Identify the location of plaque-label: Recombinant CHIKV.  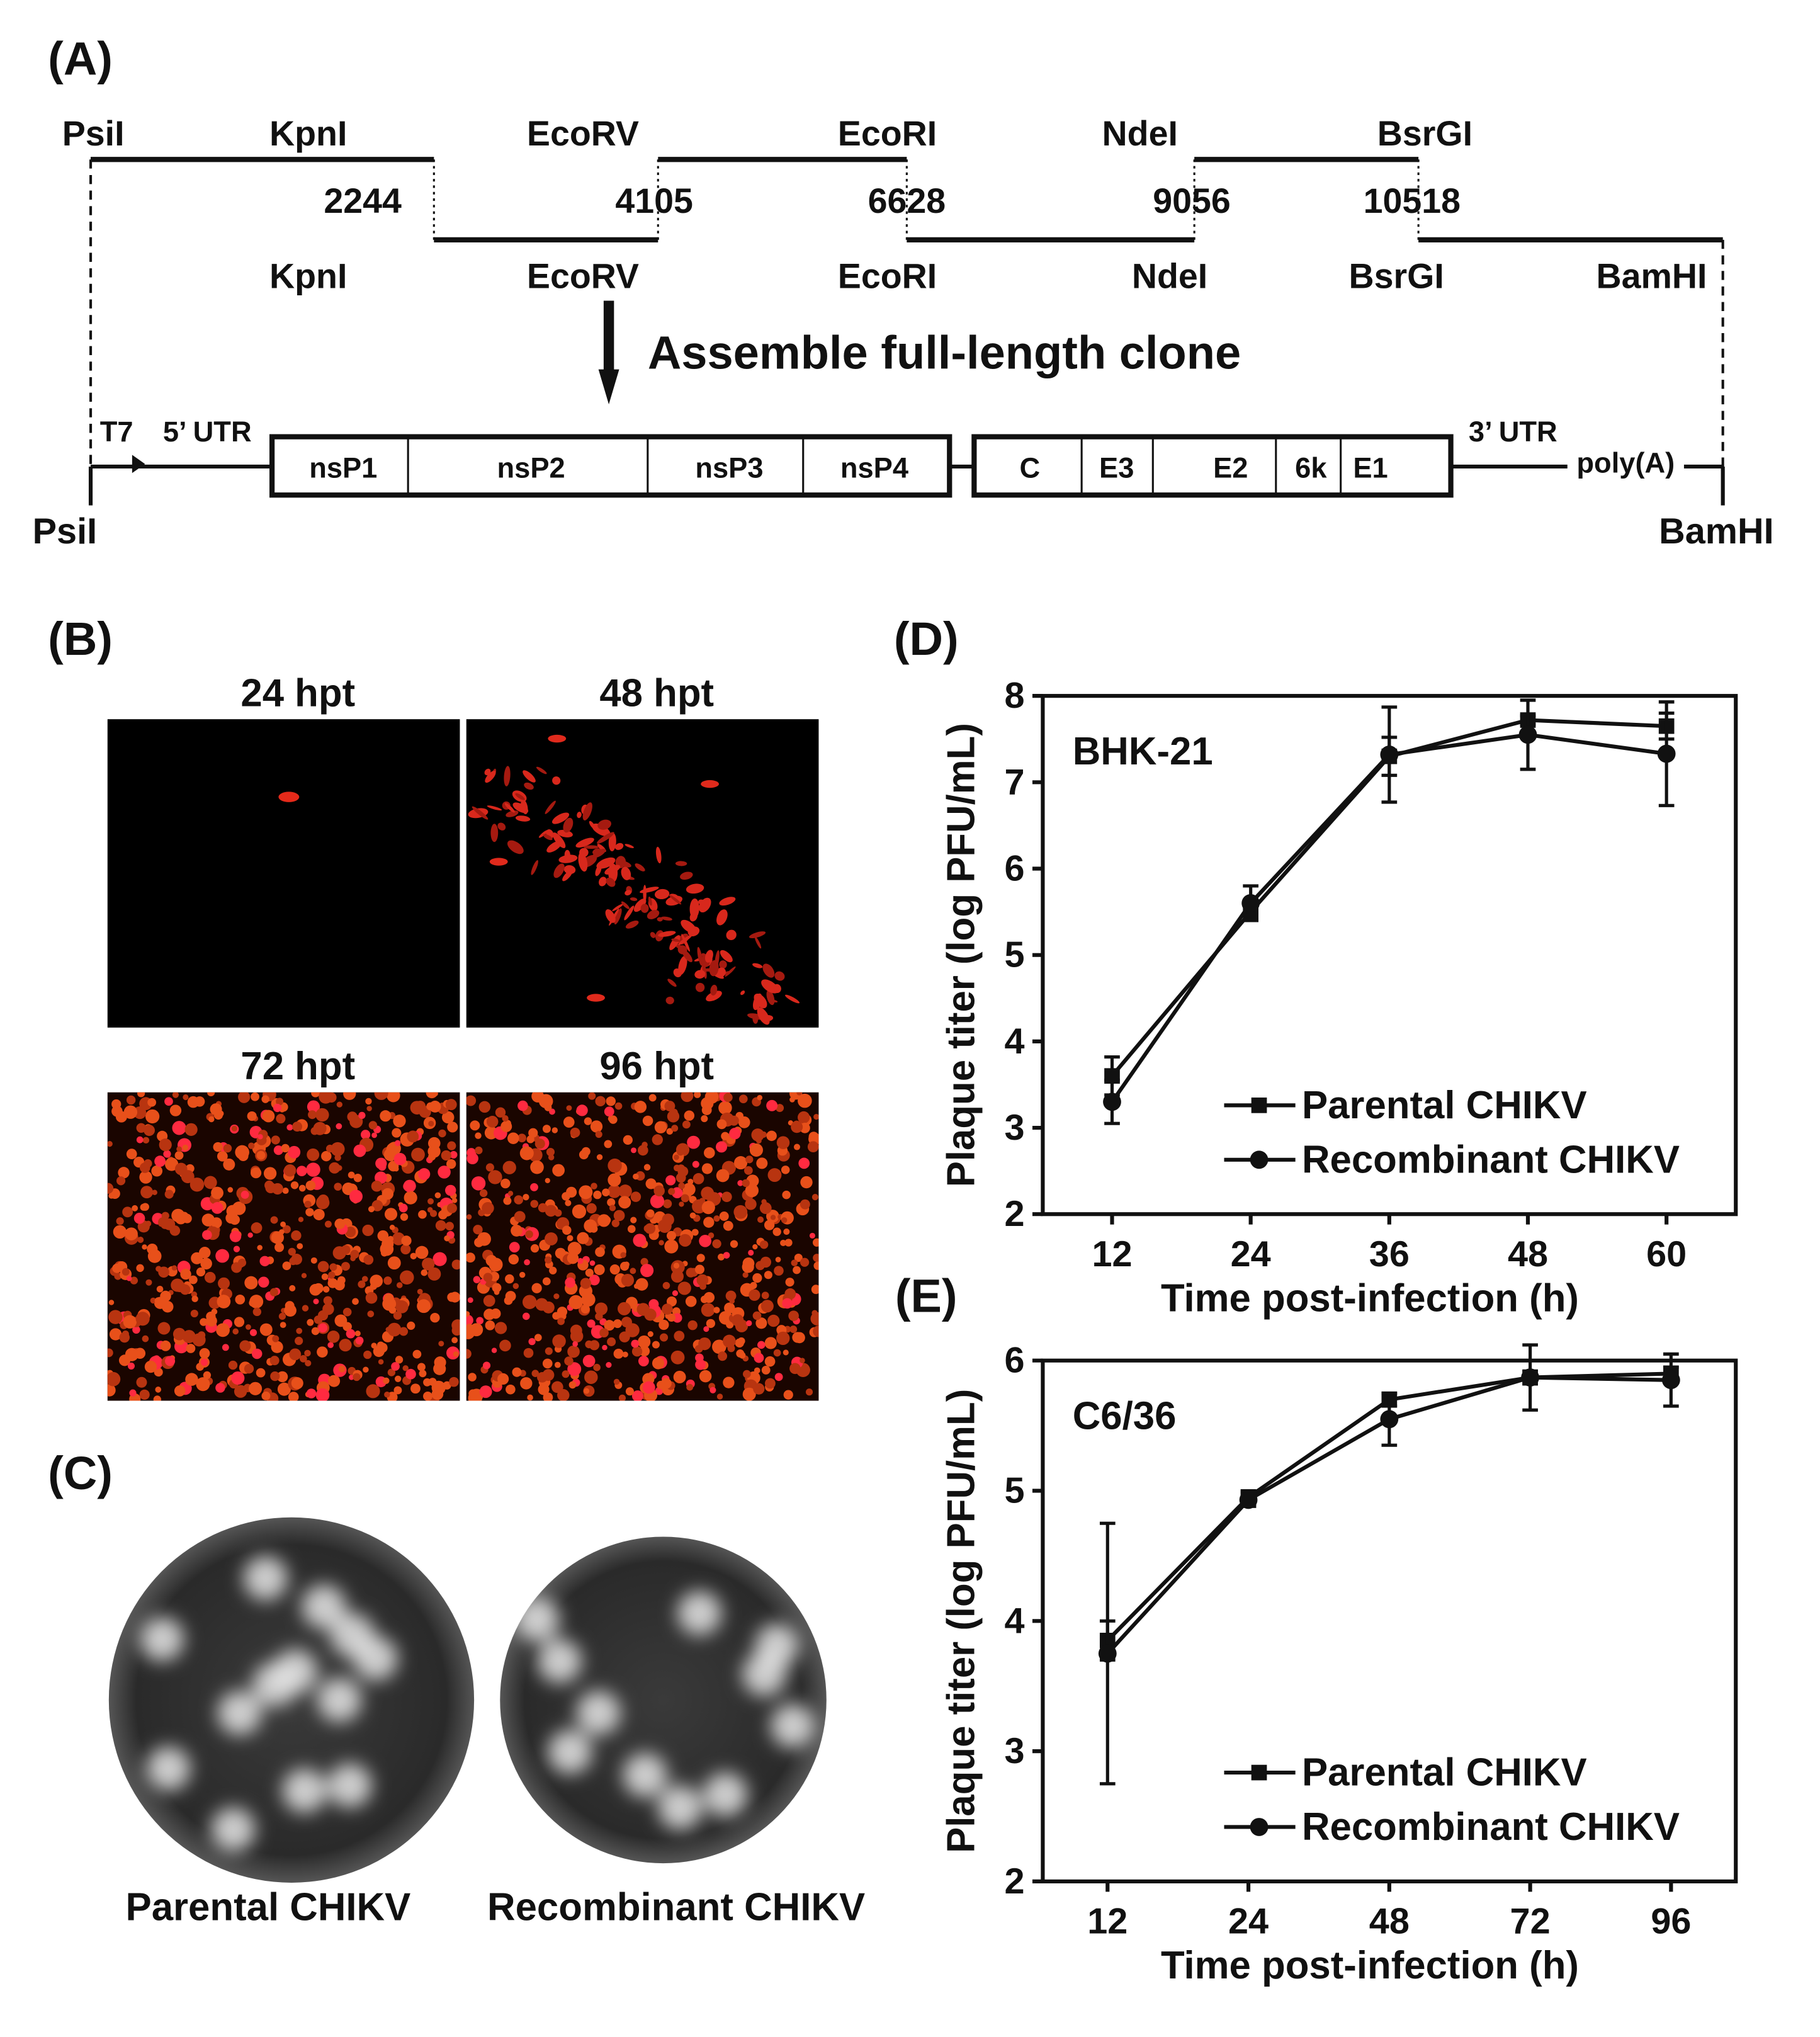
(676, 1907).